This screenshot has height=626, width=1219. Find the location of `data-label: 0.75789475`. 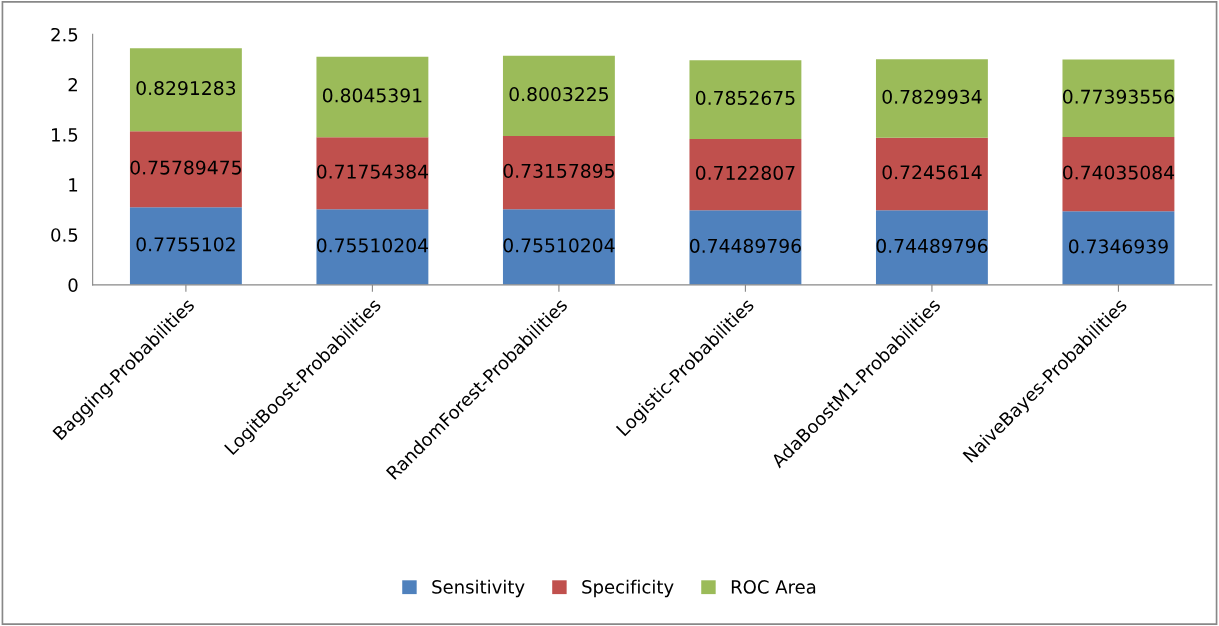

data-label: 0.75789475 is located at coordinates (185, 167).